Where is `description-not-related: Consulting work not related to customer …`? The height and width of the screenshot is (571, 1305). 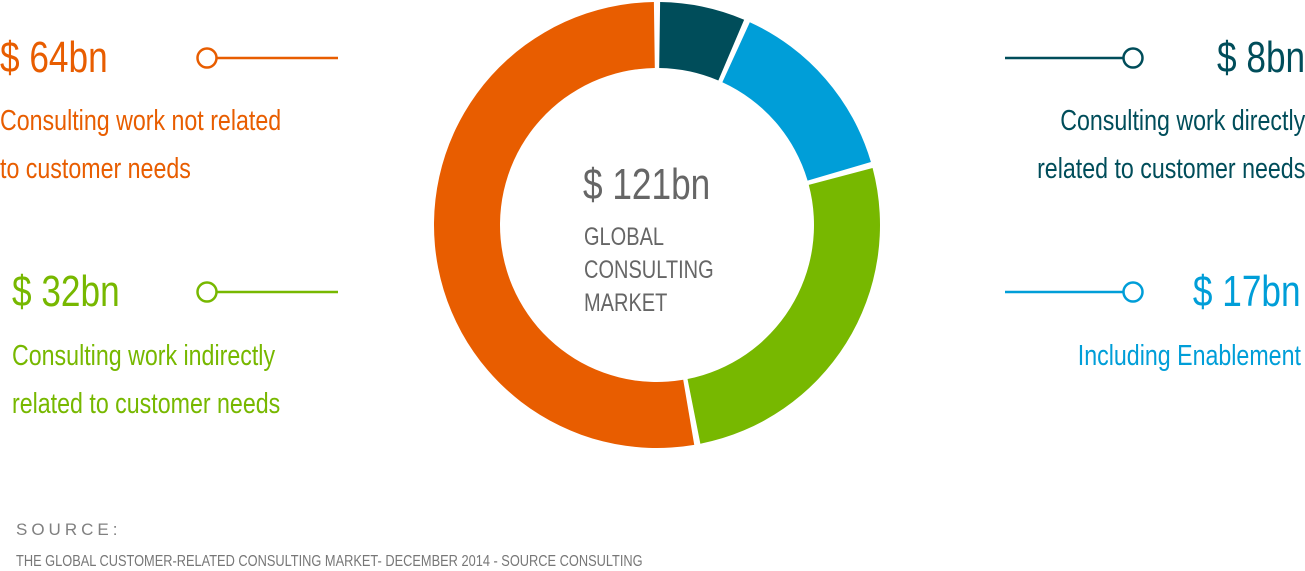
description-not-related: Consulting work not related to customer … is located at coordinates (140, 145).